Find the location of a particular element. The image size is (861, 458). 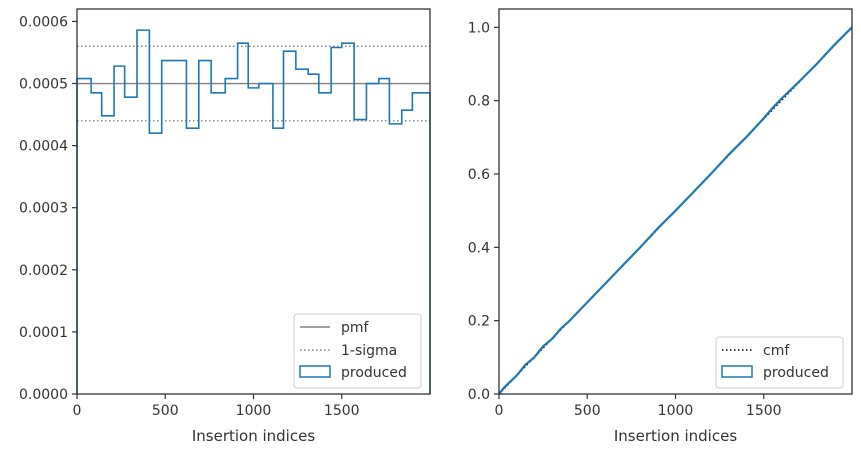

right-x-tick-label: 1000 is located at coordinates (676, 411).